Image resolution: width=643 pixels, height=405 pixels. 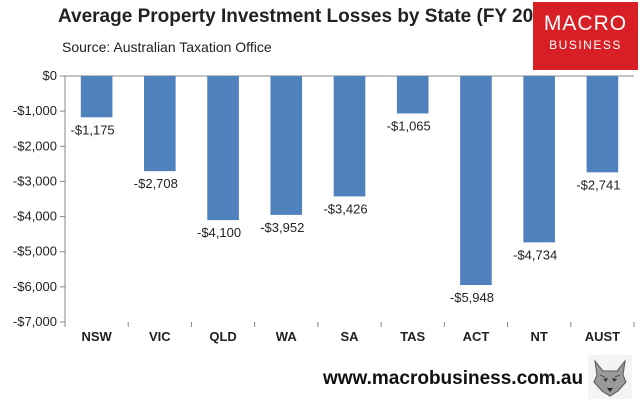 I want to click on wolf-logo-icon, so click(x=610, y=377).